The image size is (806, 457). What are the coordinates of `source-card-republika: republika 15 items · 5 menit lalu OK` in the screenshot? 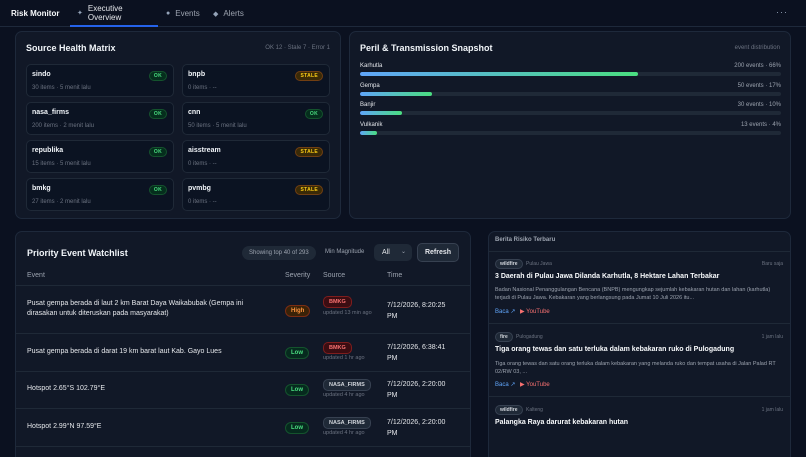 It's located at (100, 156).